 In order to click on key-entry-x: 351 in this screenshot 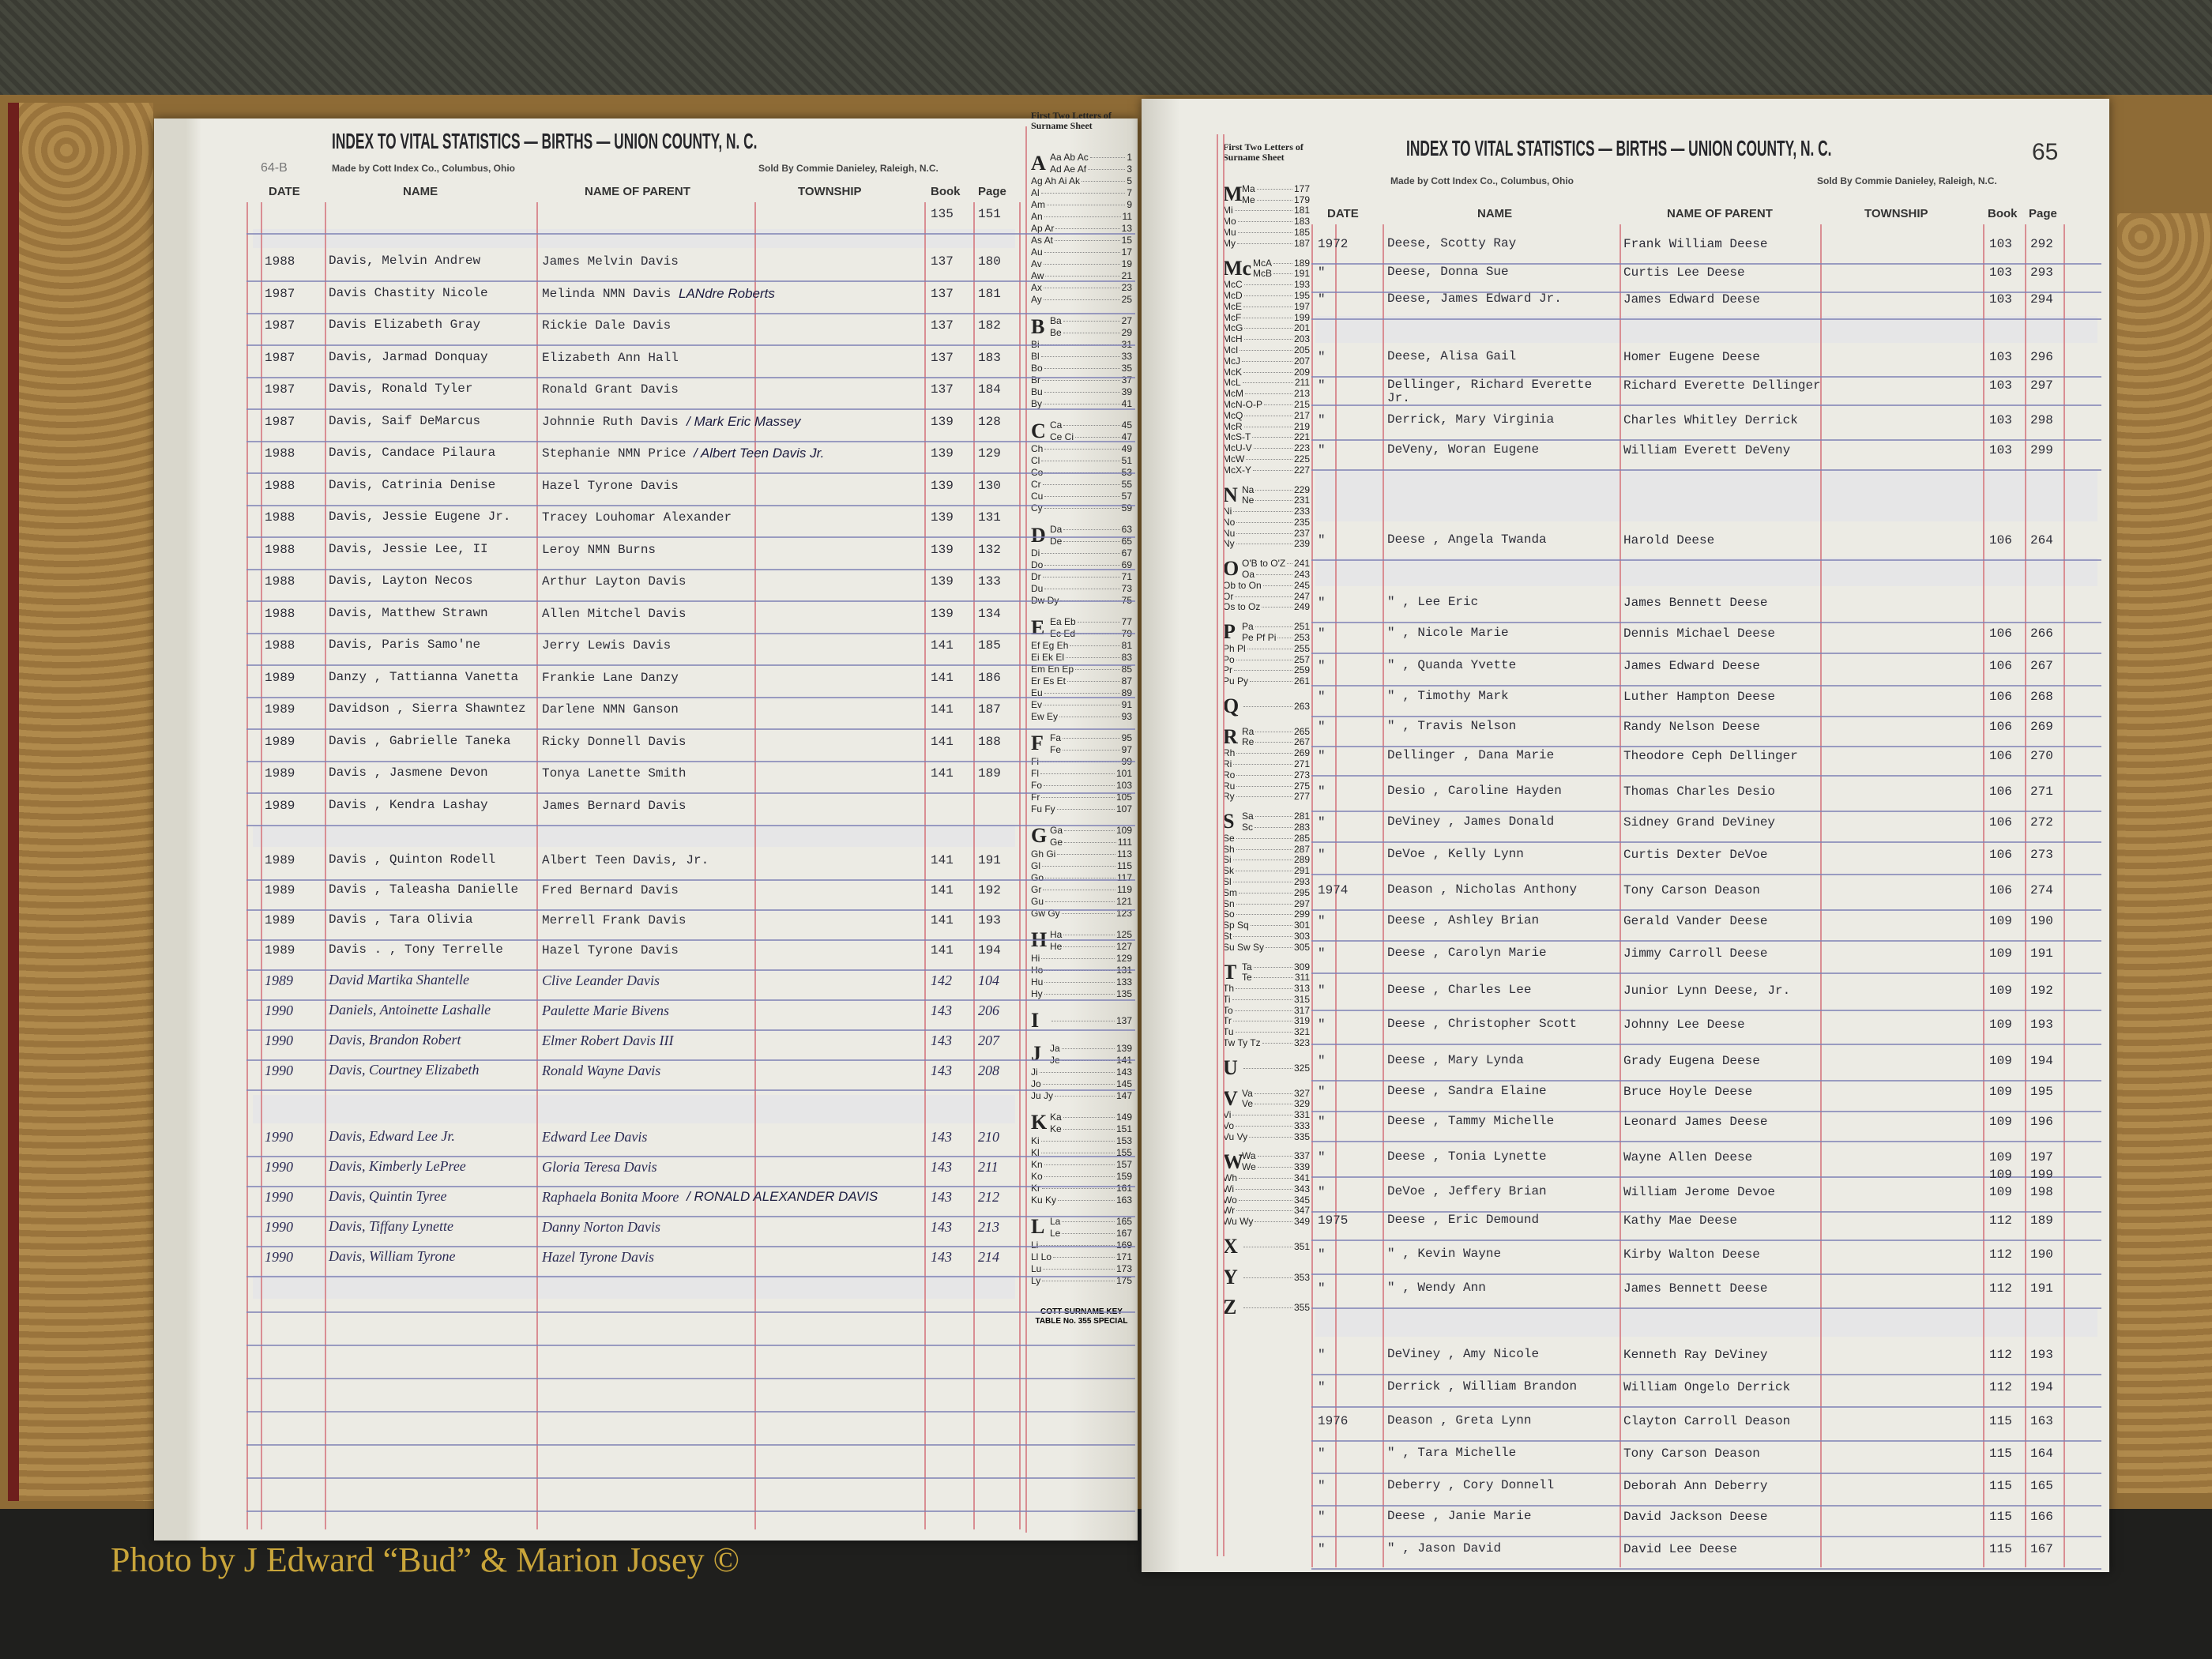, I will do `click(1267, 1247)`.